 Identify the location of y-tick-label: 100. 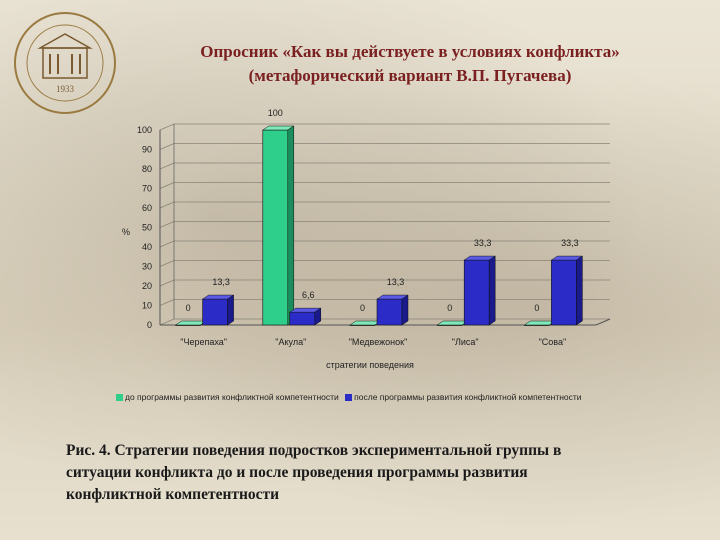
(144, 130).